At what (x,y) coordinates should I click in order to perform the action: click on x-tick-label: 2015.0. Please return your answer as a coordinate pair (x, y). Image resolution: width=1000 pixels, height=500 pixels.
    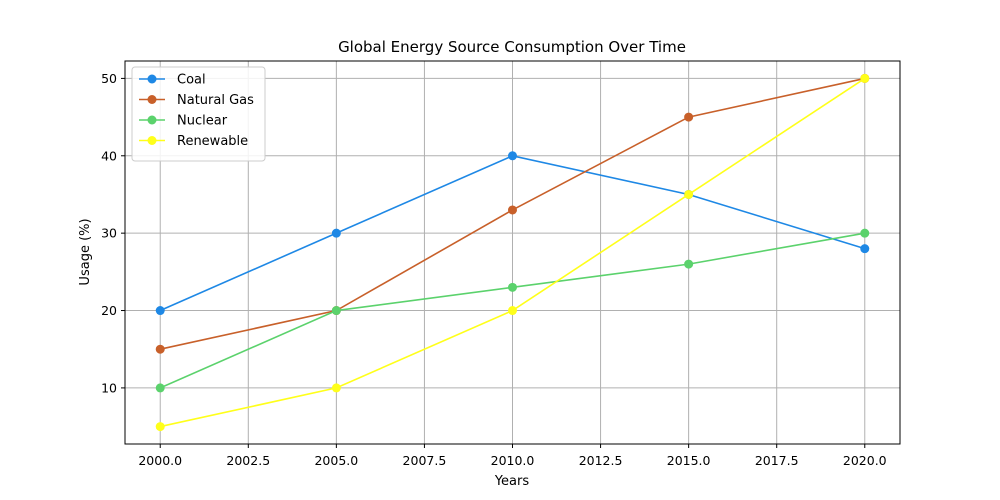
    Looking at the image, I should click on (689, 460).